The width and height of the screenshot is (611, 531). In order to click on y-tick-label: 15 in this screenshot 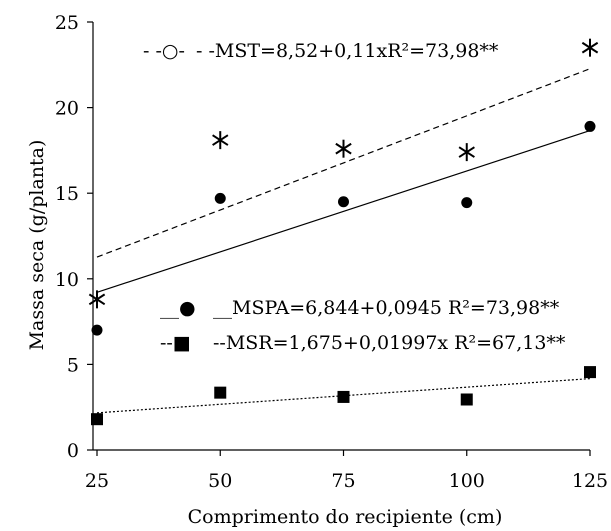, I will do `click(67, 194)`.